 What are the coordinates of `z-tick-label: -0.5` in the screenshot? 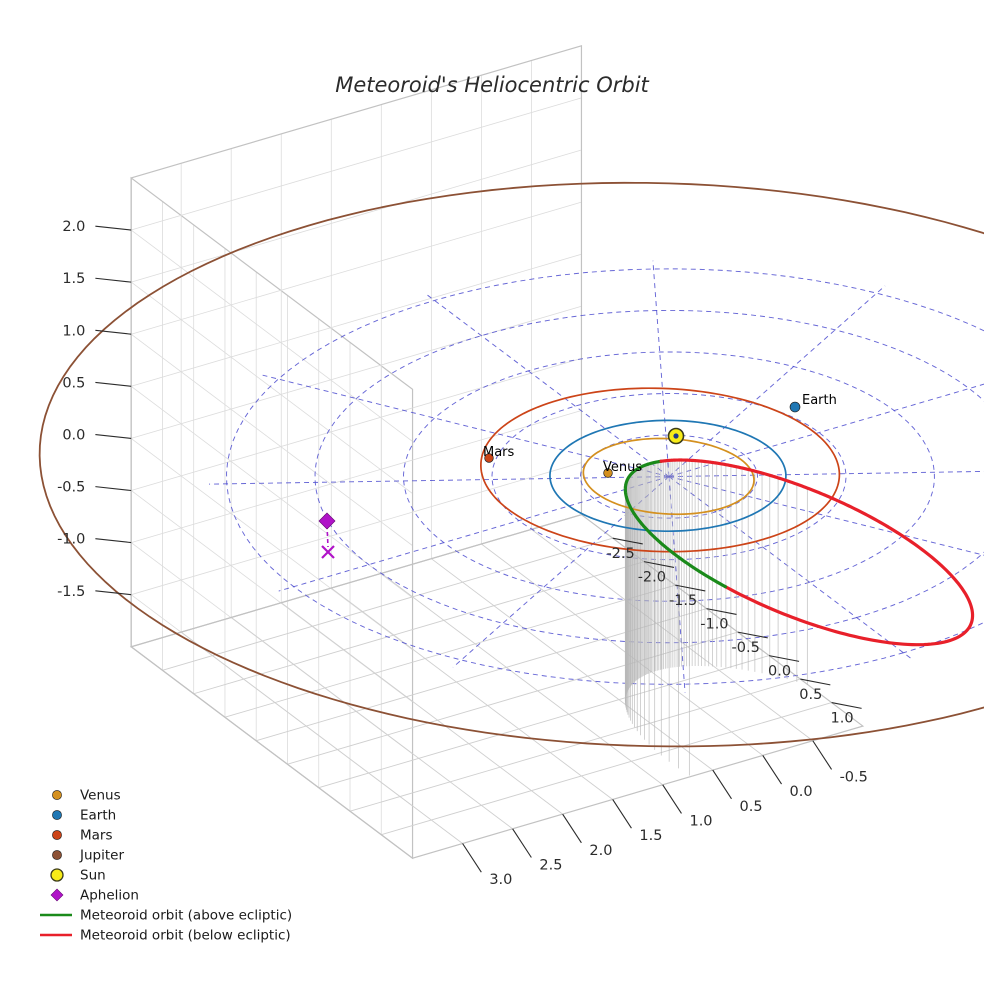 It's located at (71, 488).